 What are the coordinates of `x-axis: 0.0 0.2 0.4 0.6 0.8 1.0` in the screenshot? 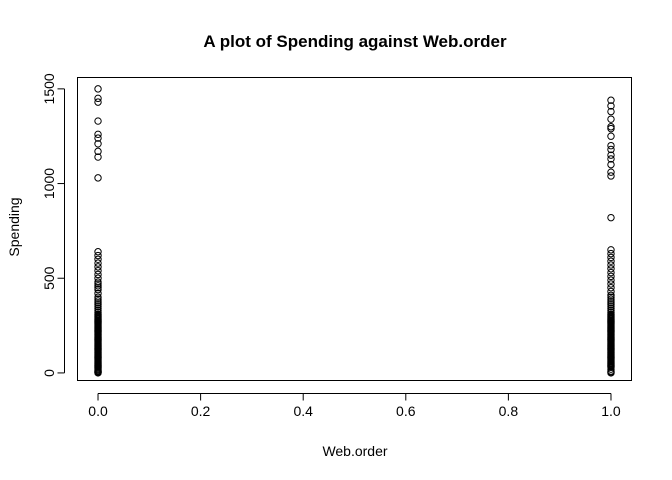 It's located at (354, 406).